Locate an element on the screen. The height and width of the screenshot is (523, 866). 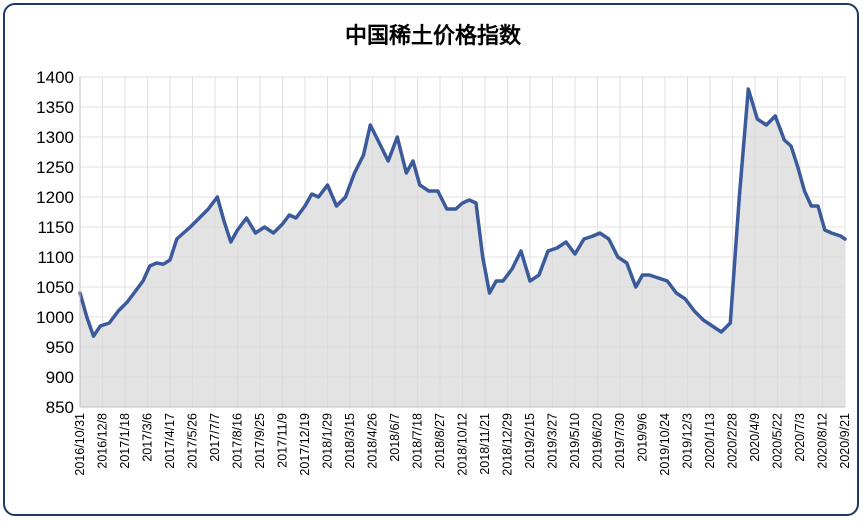
x-tick-label: 2017/8/16 is located at coordinates (238, 441).